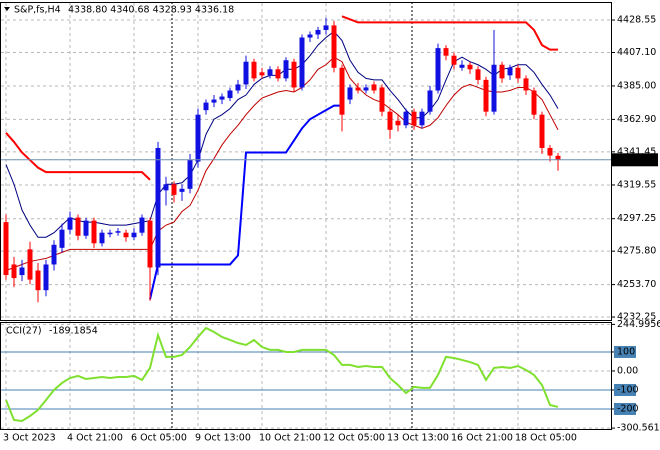  I want to click on y-tick-label: 244.9956, so click(638, 324).